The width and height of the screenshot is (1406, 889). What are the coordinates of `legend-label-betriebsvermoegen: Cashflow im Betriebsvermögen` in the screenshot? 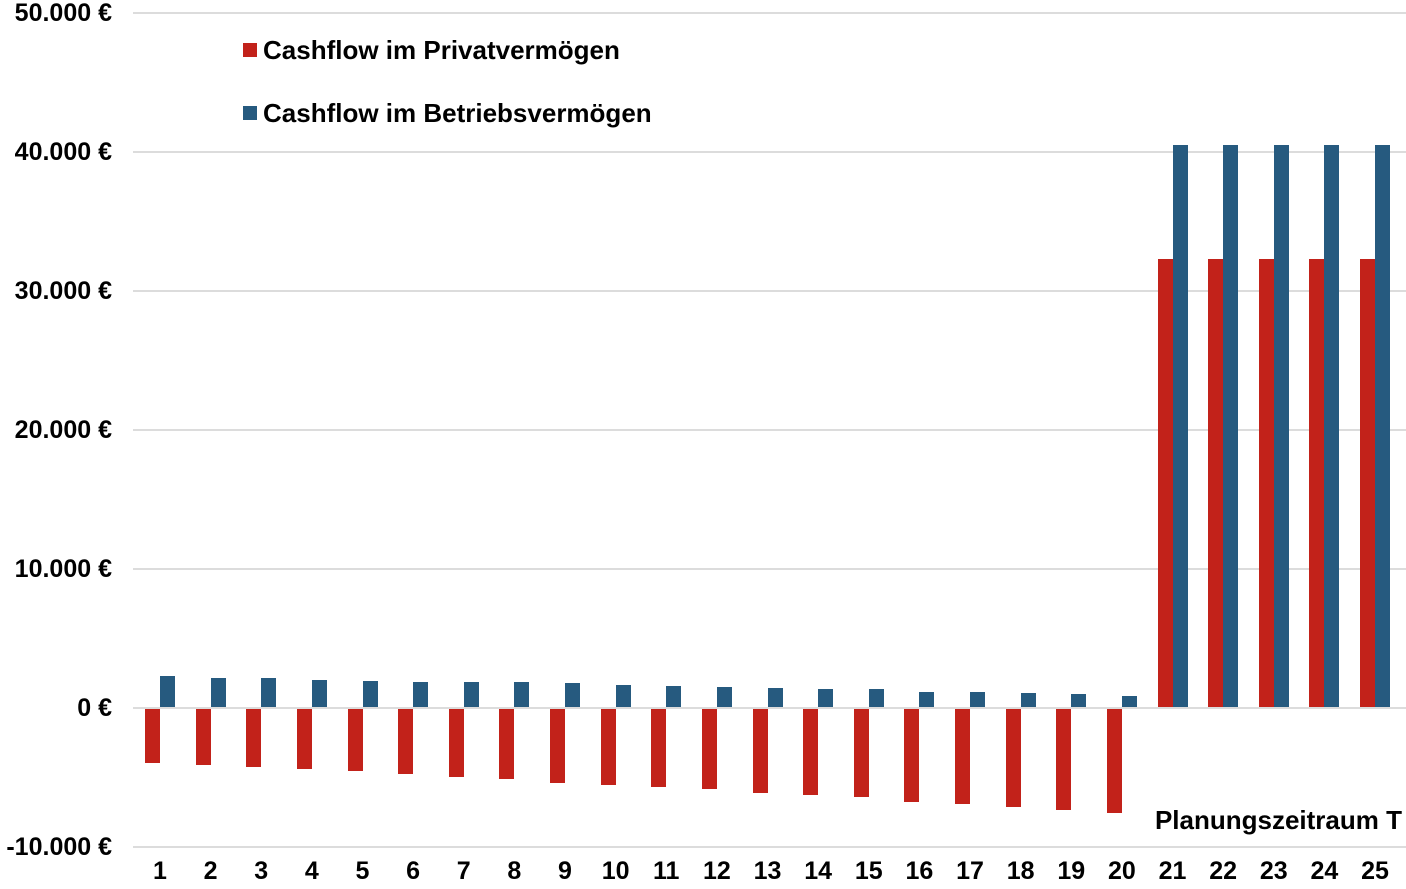 It's located at (457, 112).